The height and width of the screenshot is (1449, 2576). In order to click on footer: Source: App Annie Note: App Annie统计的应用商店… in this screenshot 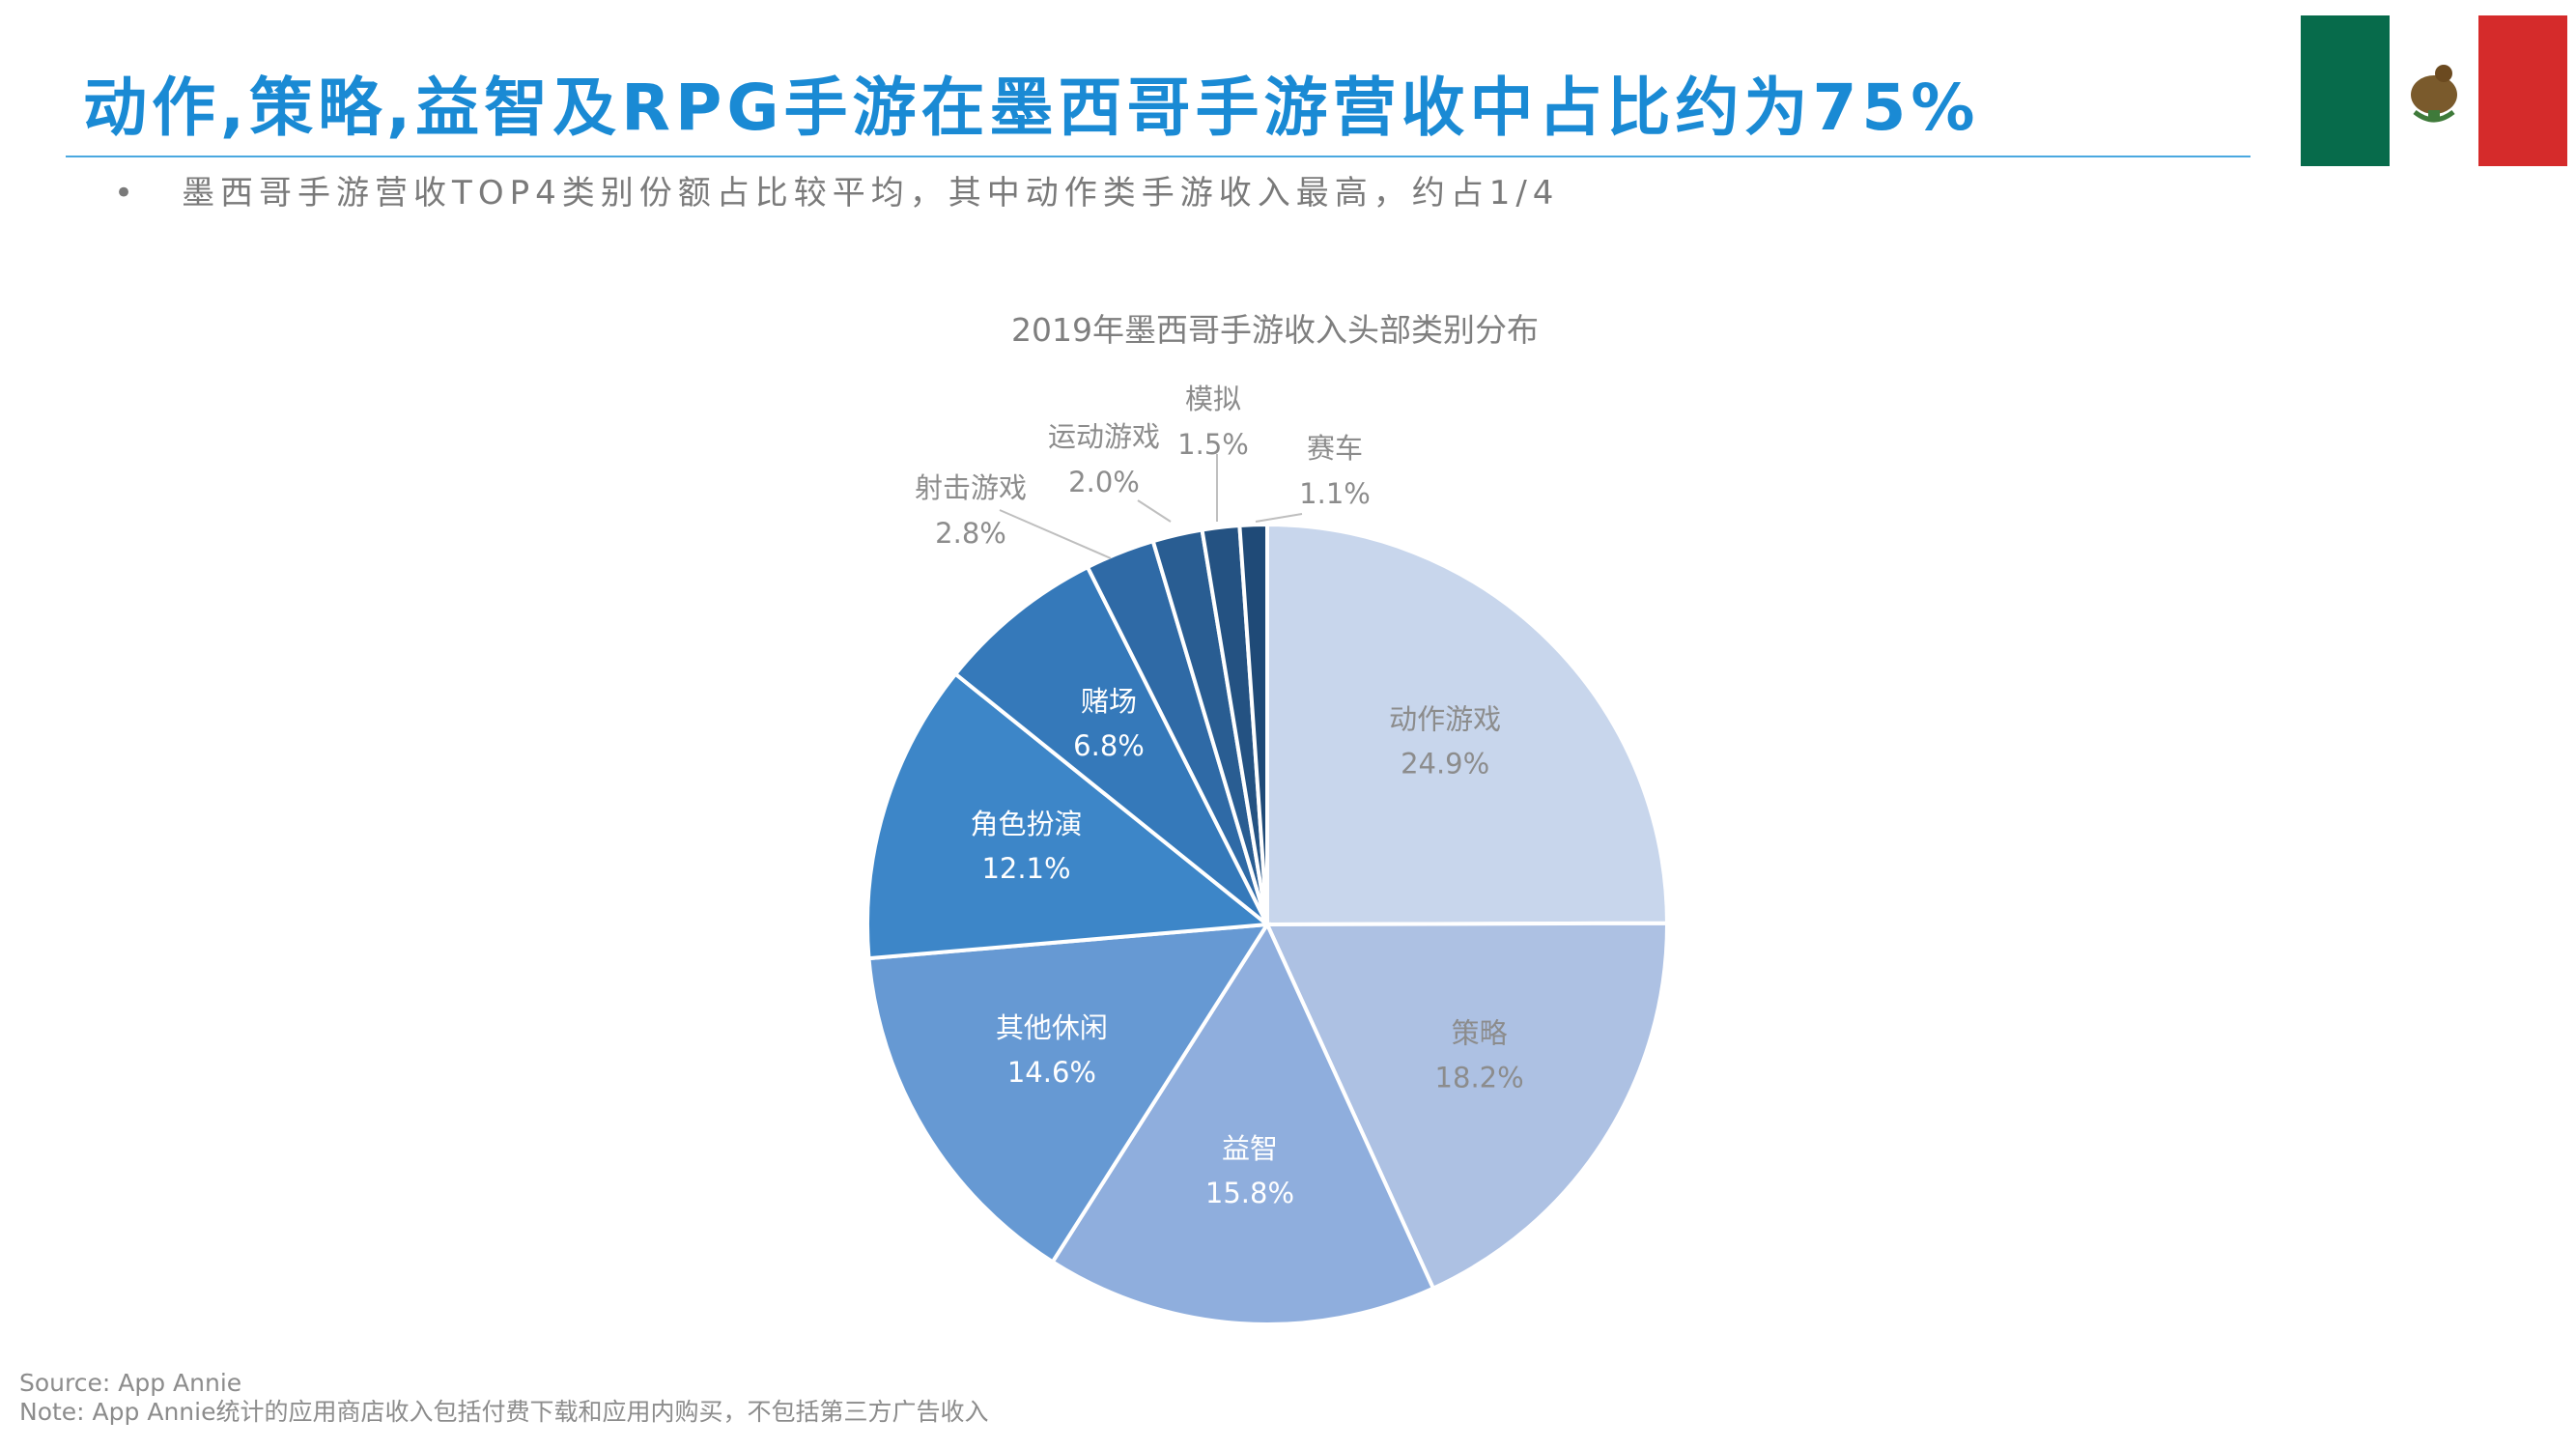, I will do `click(504, 1398)`.